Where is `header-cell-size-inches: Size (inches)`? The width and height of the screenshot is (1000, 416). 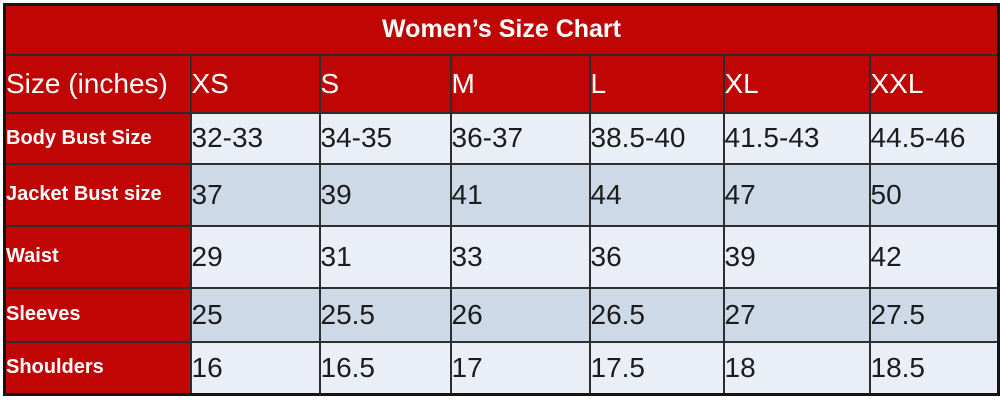
header-cell-size-inches: Size (inches) is located at coordinates (97, 83).